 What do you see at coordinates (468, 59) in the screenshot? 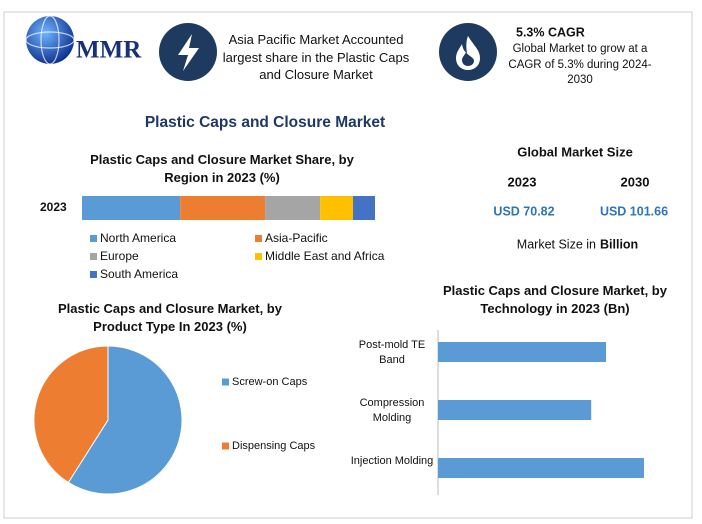
I see `flame-inner` at bounding box center [468, 59].